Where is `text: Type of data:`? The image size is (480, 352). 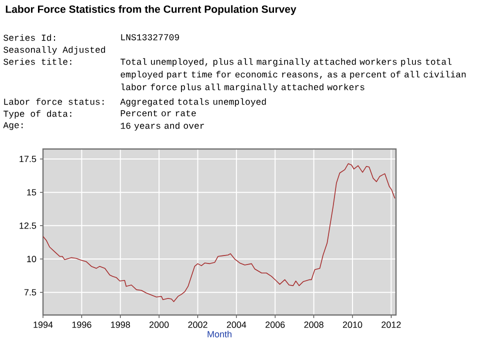 text: Type of data: is located at coordinates (38, 114).